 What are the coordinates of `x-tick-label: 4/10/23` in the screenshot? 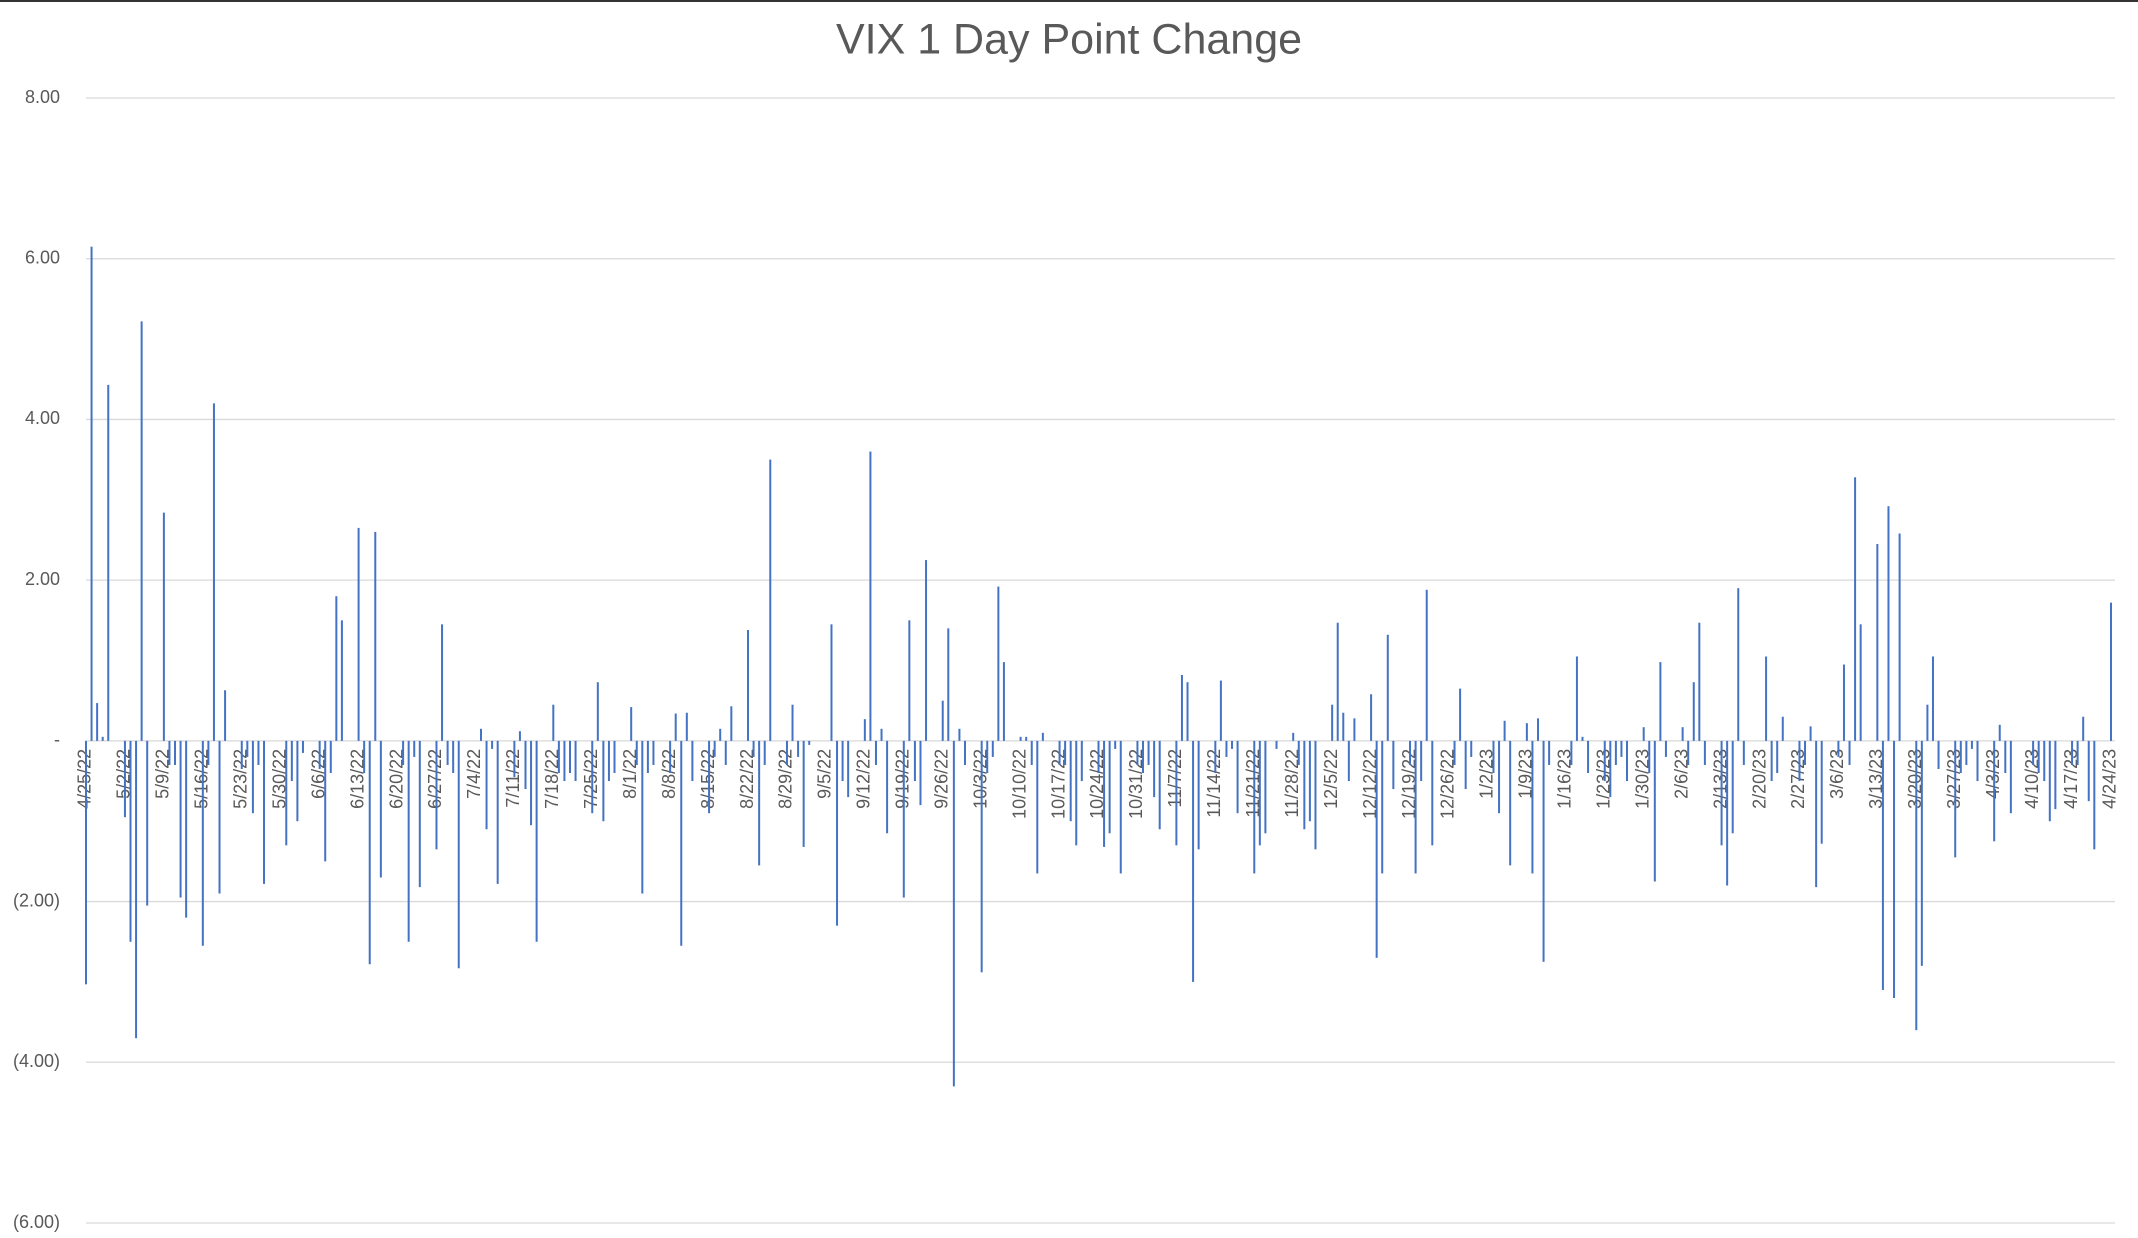 It's located at (2032, 779).